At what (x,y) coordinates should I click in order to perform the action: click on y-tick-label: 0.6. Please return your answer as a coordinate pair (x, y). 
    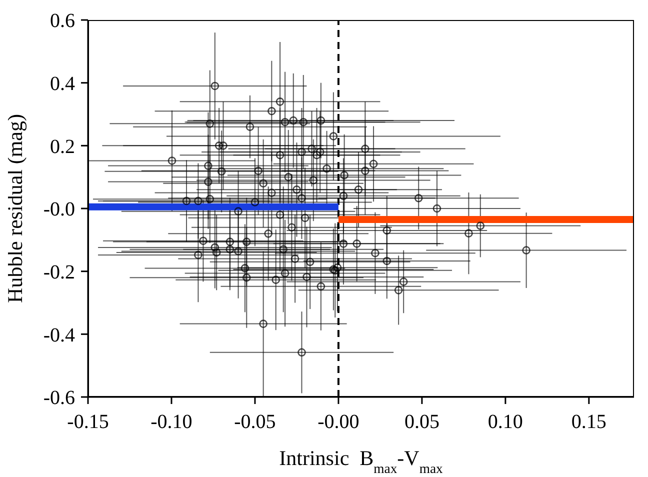
    Looking at the image, I should click on (62, 21).